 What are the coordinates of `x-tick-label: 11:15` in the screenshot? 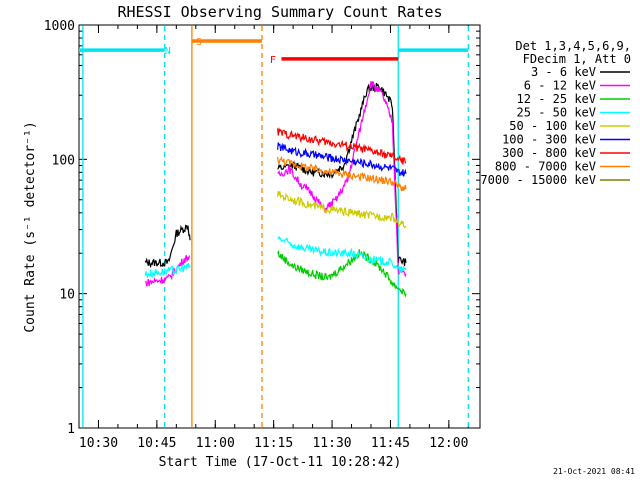 It's located at (273, 443).